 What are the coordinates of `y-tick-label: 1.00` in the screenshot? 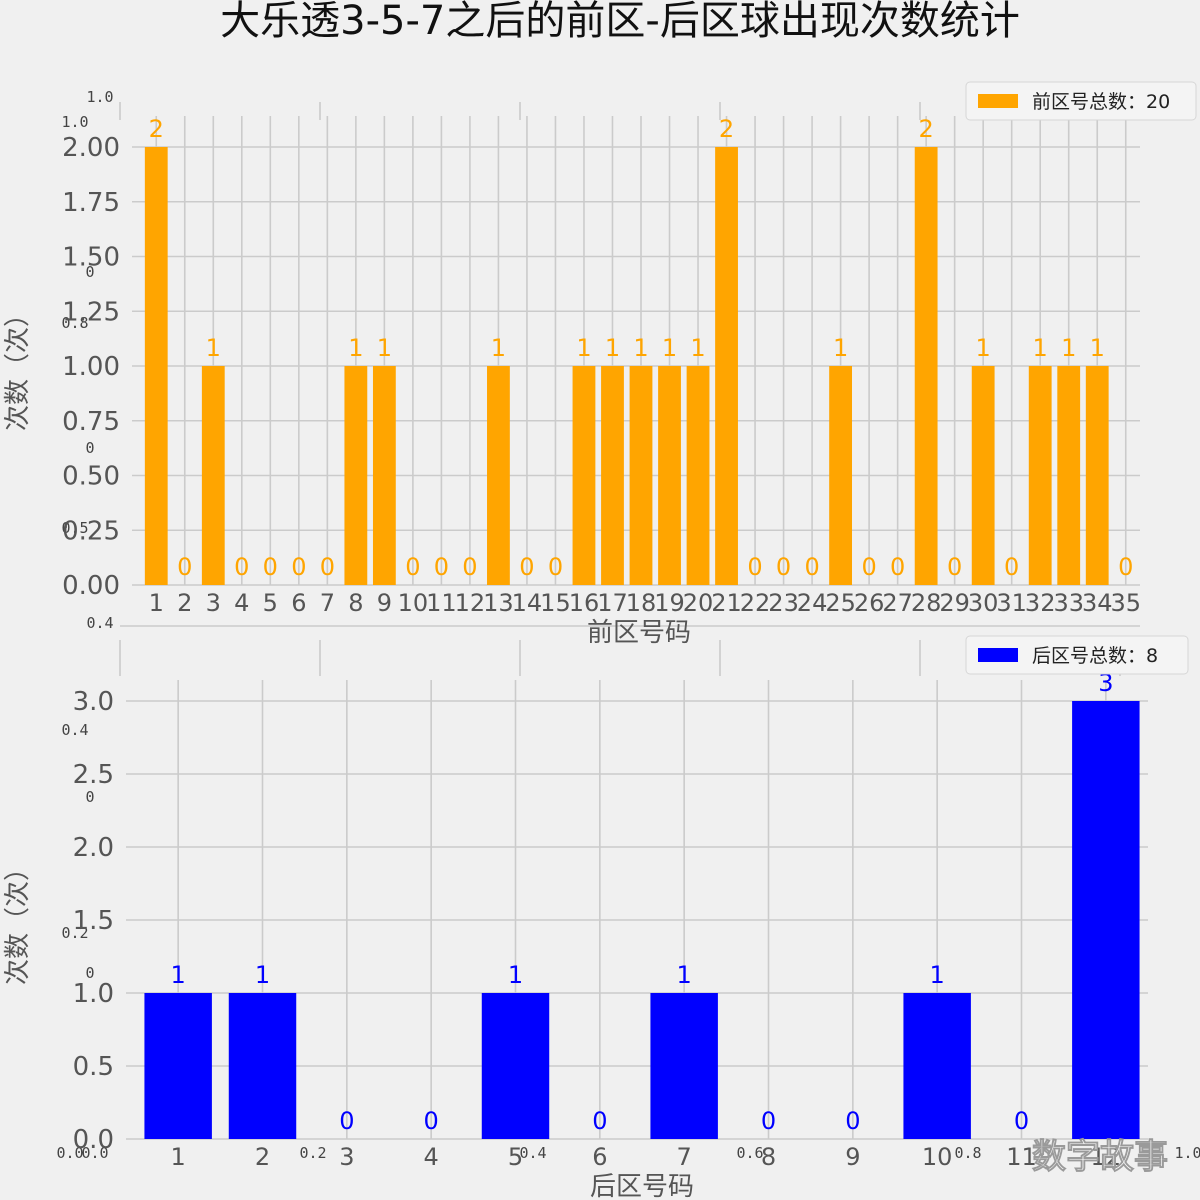 It's located at (91, 367).